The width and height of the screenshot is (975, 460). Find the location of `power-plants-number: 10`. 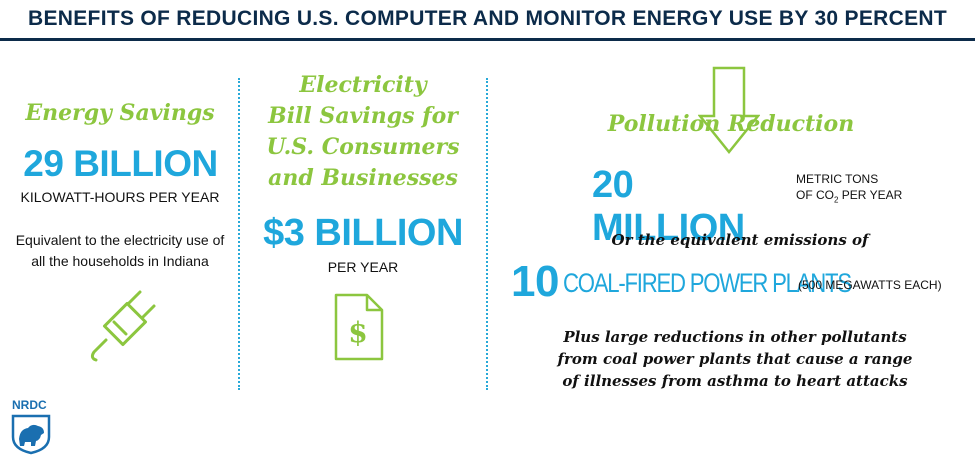

power-plants-number: 10 is located at coordinates (535, 281).